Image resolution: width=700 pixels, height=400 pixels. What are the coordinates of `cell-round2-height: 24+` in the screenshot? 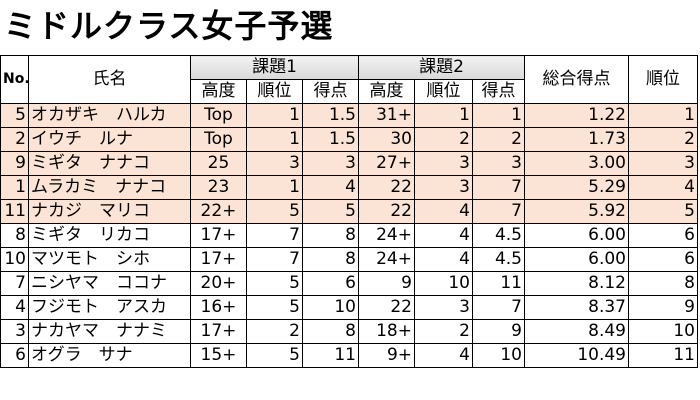 It's located at (386, 259).